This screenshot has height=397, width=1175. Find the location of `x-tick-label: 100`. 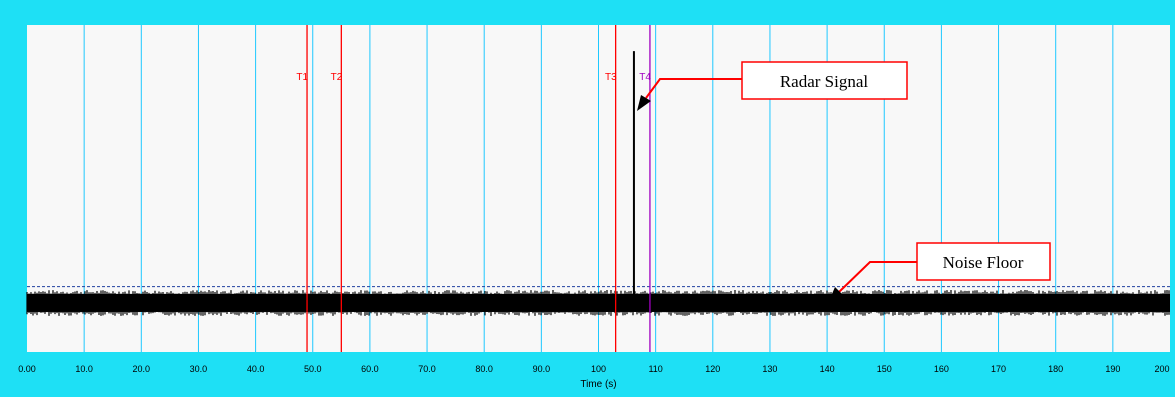

x-tick-label: 100 is located at coordinates (598, 369).